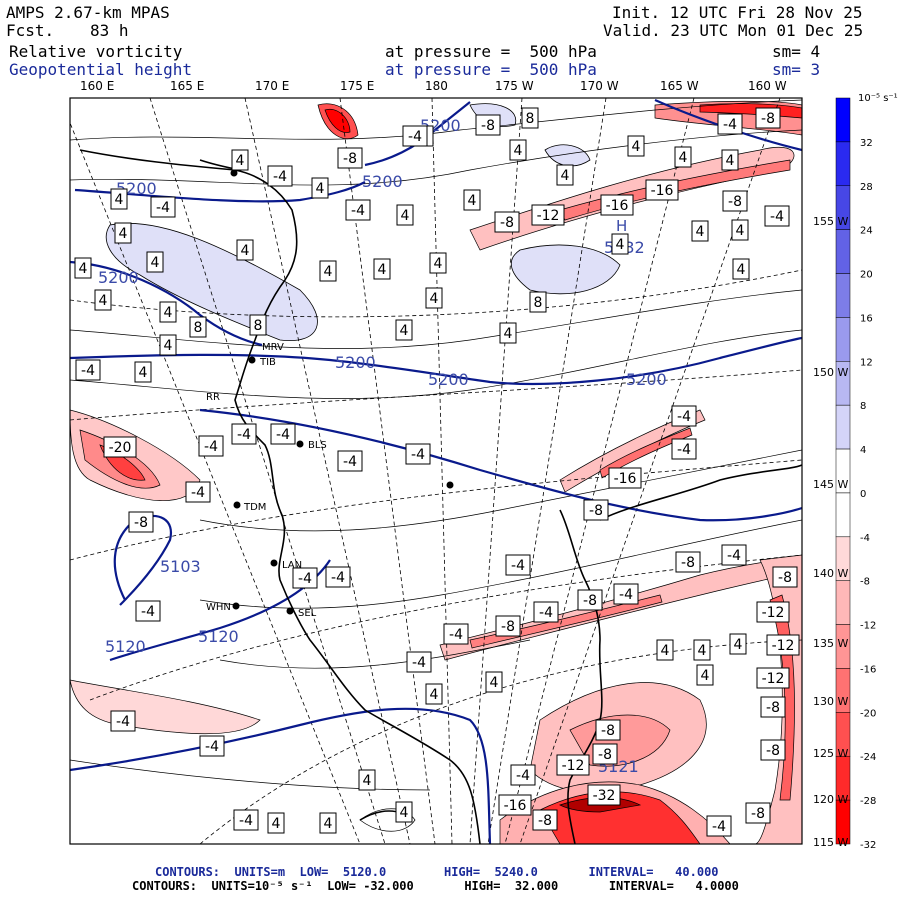  What do you see at coordinates (863, 406) in the screenshot?
I see `colorbar-tick-label: 8` at bounding box center [863, 406].